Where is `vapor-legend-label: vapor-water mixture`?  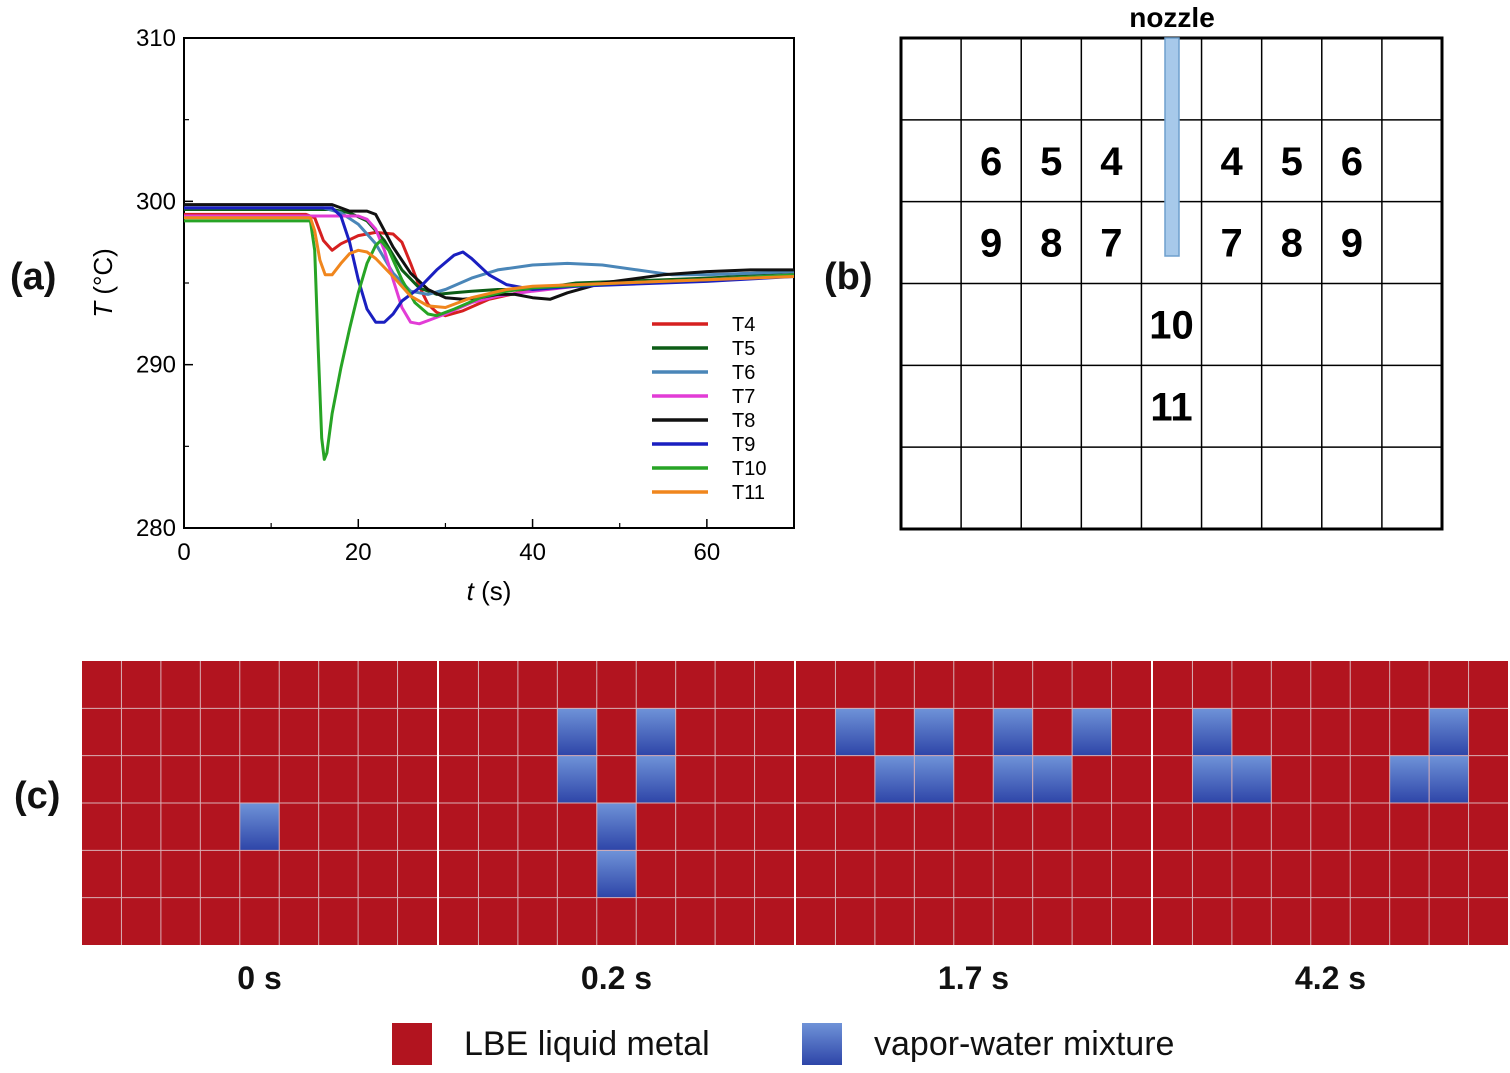 vapor-legend-label: vapor-water mixture is located at coordinates (1024, 1043).